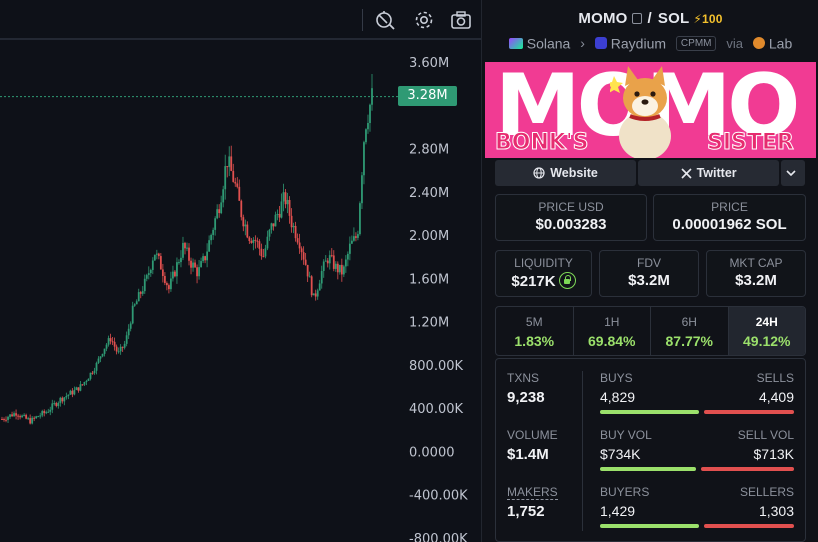  I want to click on tab-6h: 6H 87.77%, so click(690, 331).